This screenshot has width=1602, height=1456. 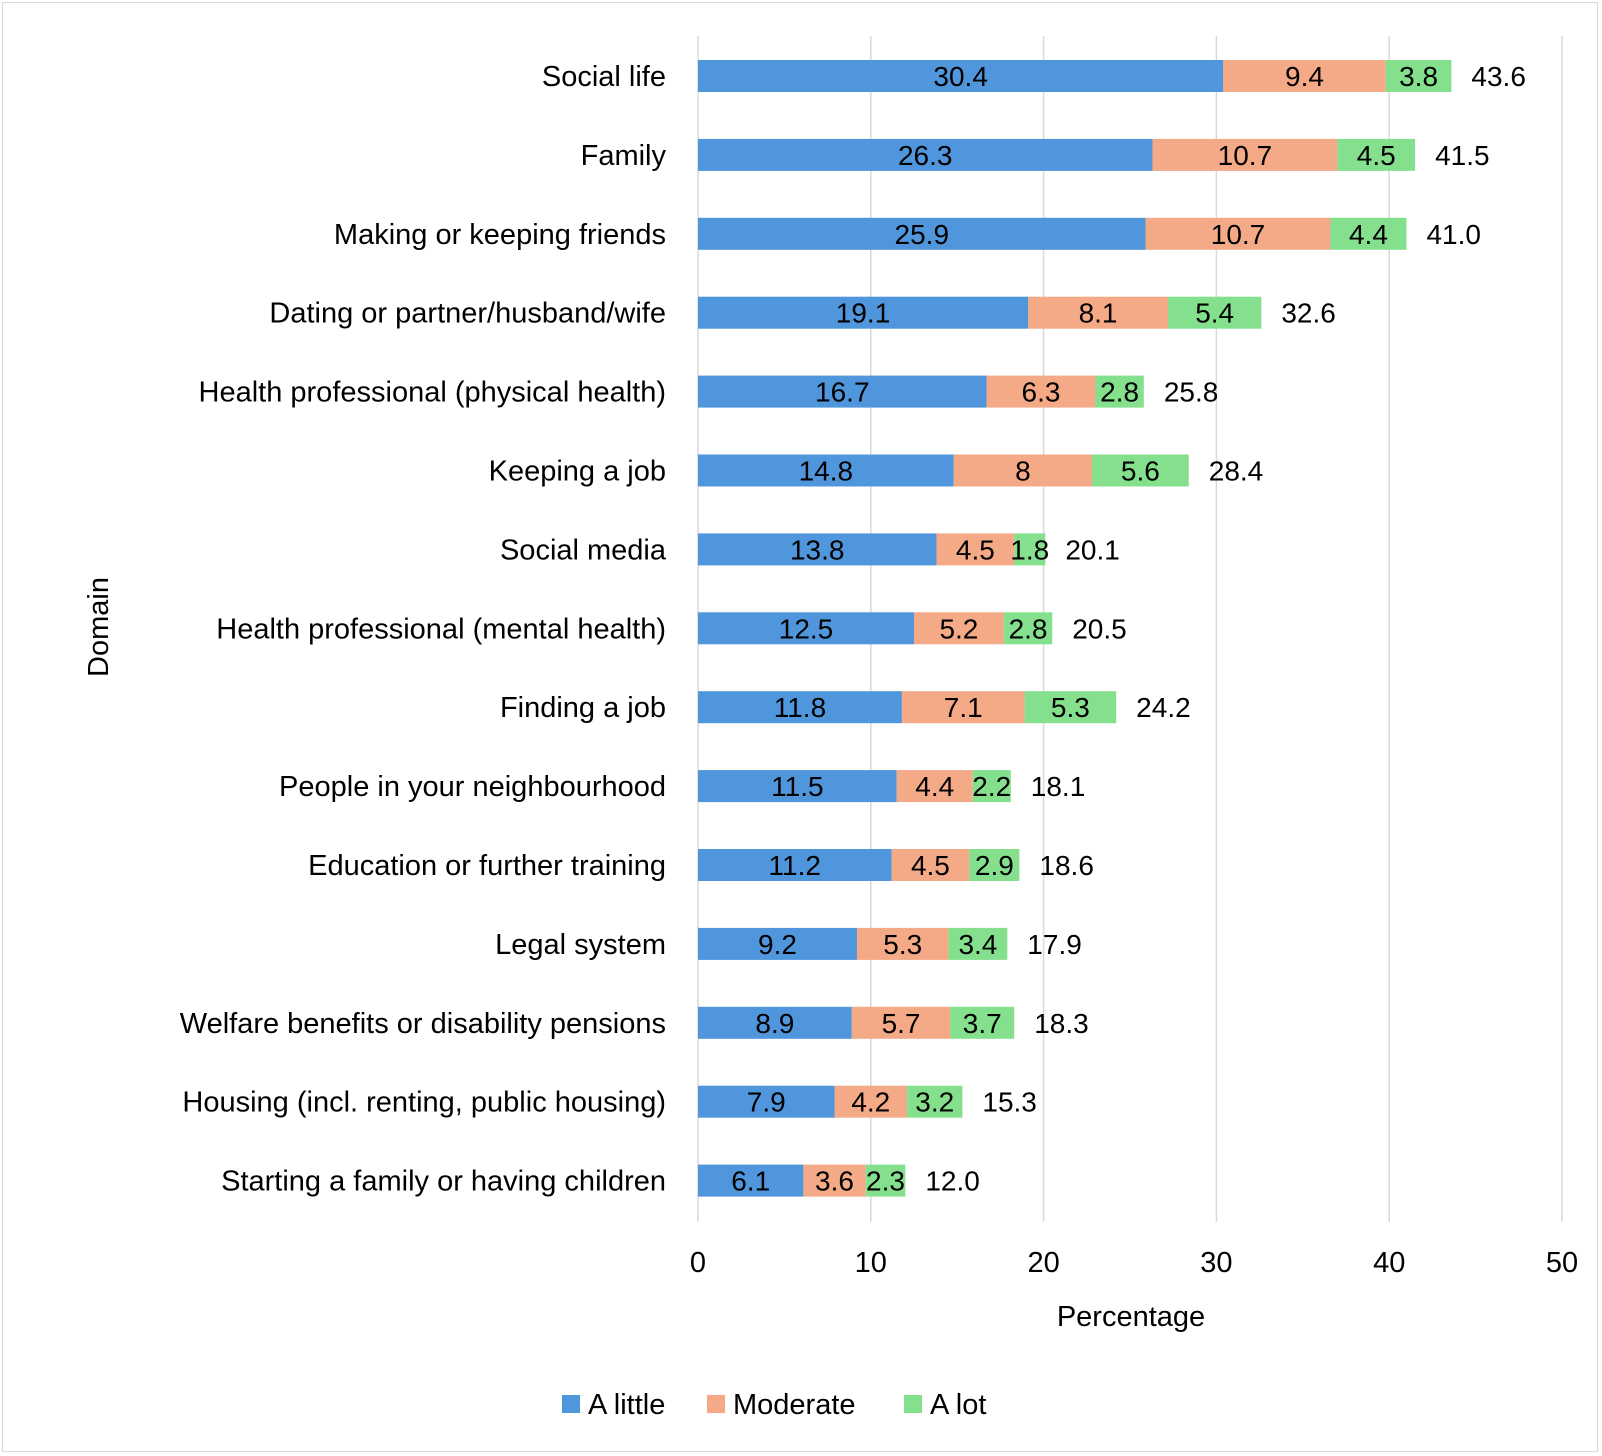 I want to click on category-label: Social life, so click(x=604, y=77).